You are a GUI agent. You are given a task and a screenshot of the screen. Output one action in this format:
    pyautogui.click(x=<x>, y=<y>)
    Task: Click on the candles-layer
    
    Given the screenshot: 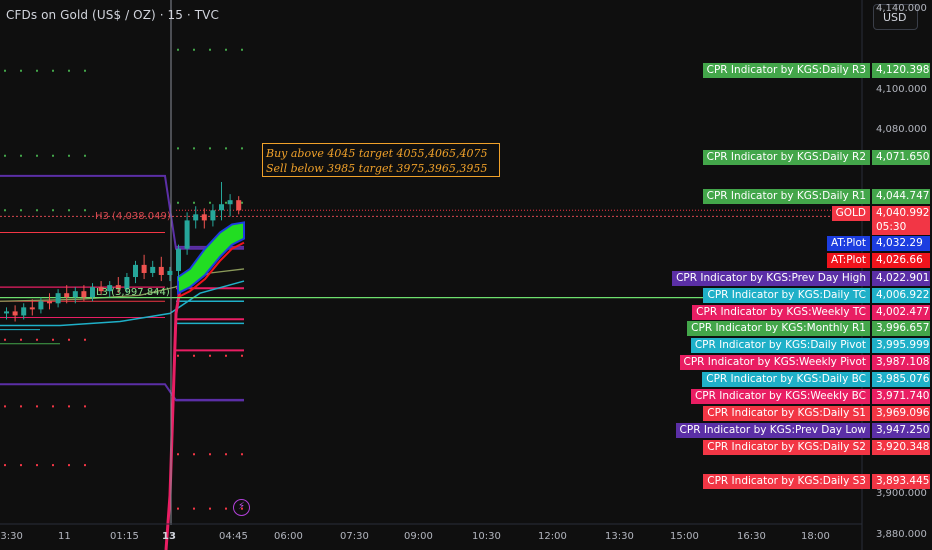 What is the action you would take?
    pyautogui.click(x=123, y=251)
    